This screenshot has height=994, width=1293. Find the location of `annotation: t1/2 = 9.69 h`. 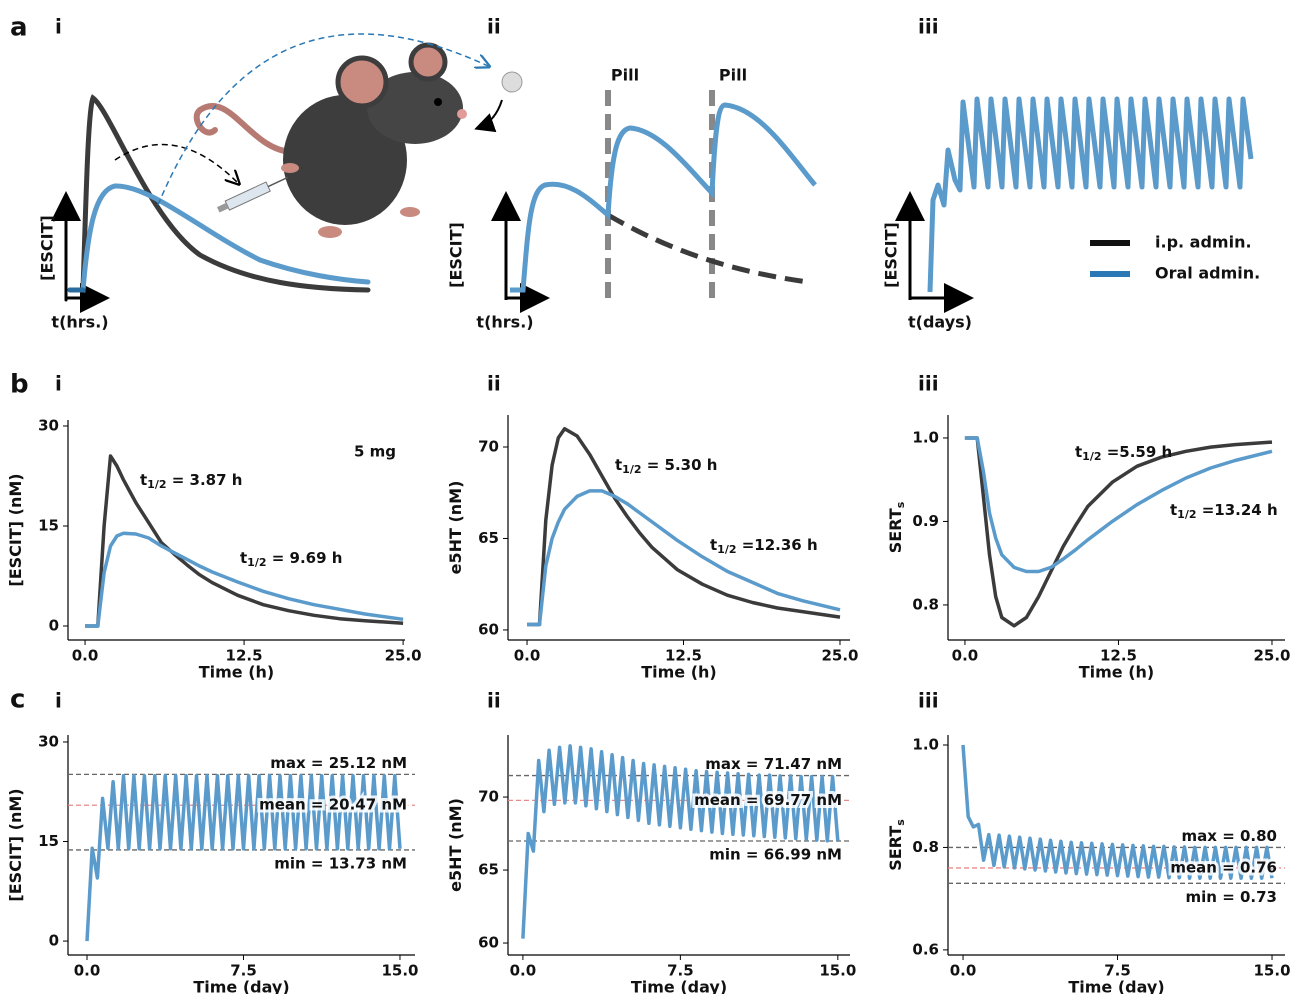

annotation: t1/2 = 9.69 h is located at coordinates (291, 559).